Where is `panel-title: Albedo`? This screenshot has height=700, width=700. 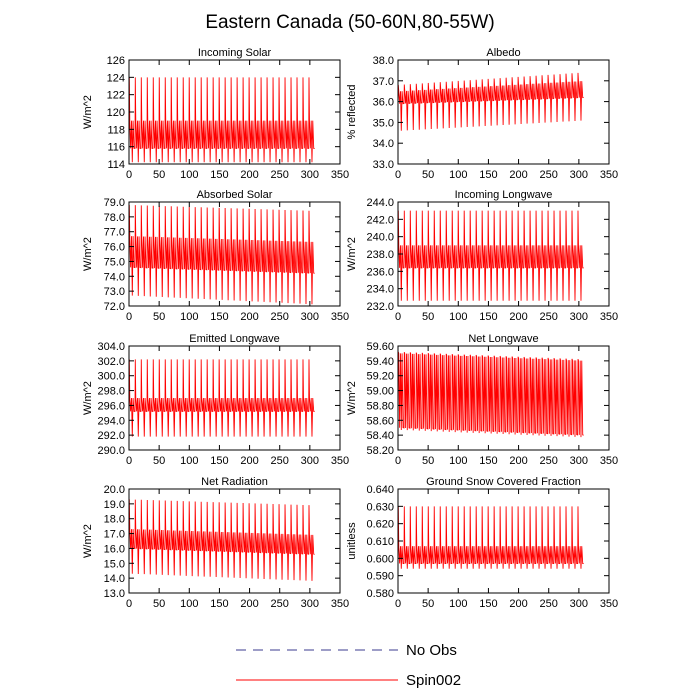
panel-title: Albedo is located at coordinates (503, 53).